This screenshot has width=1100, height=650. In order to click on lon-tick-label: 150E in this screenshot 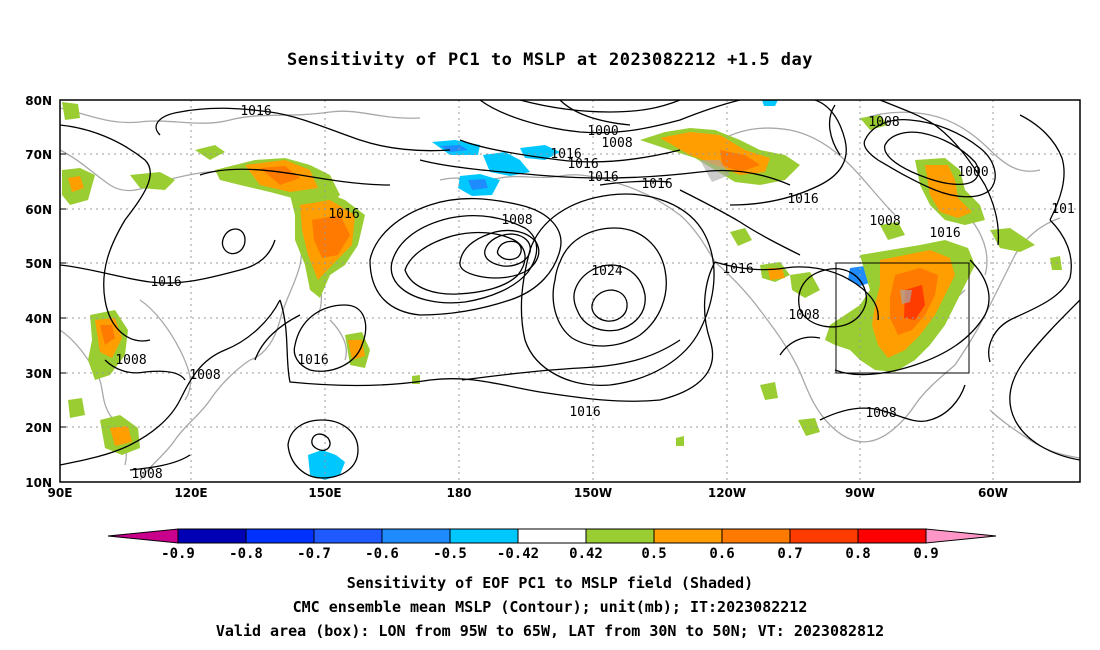, I will do `click(324, 493)`.